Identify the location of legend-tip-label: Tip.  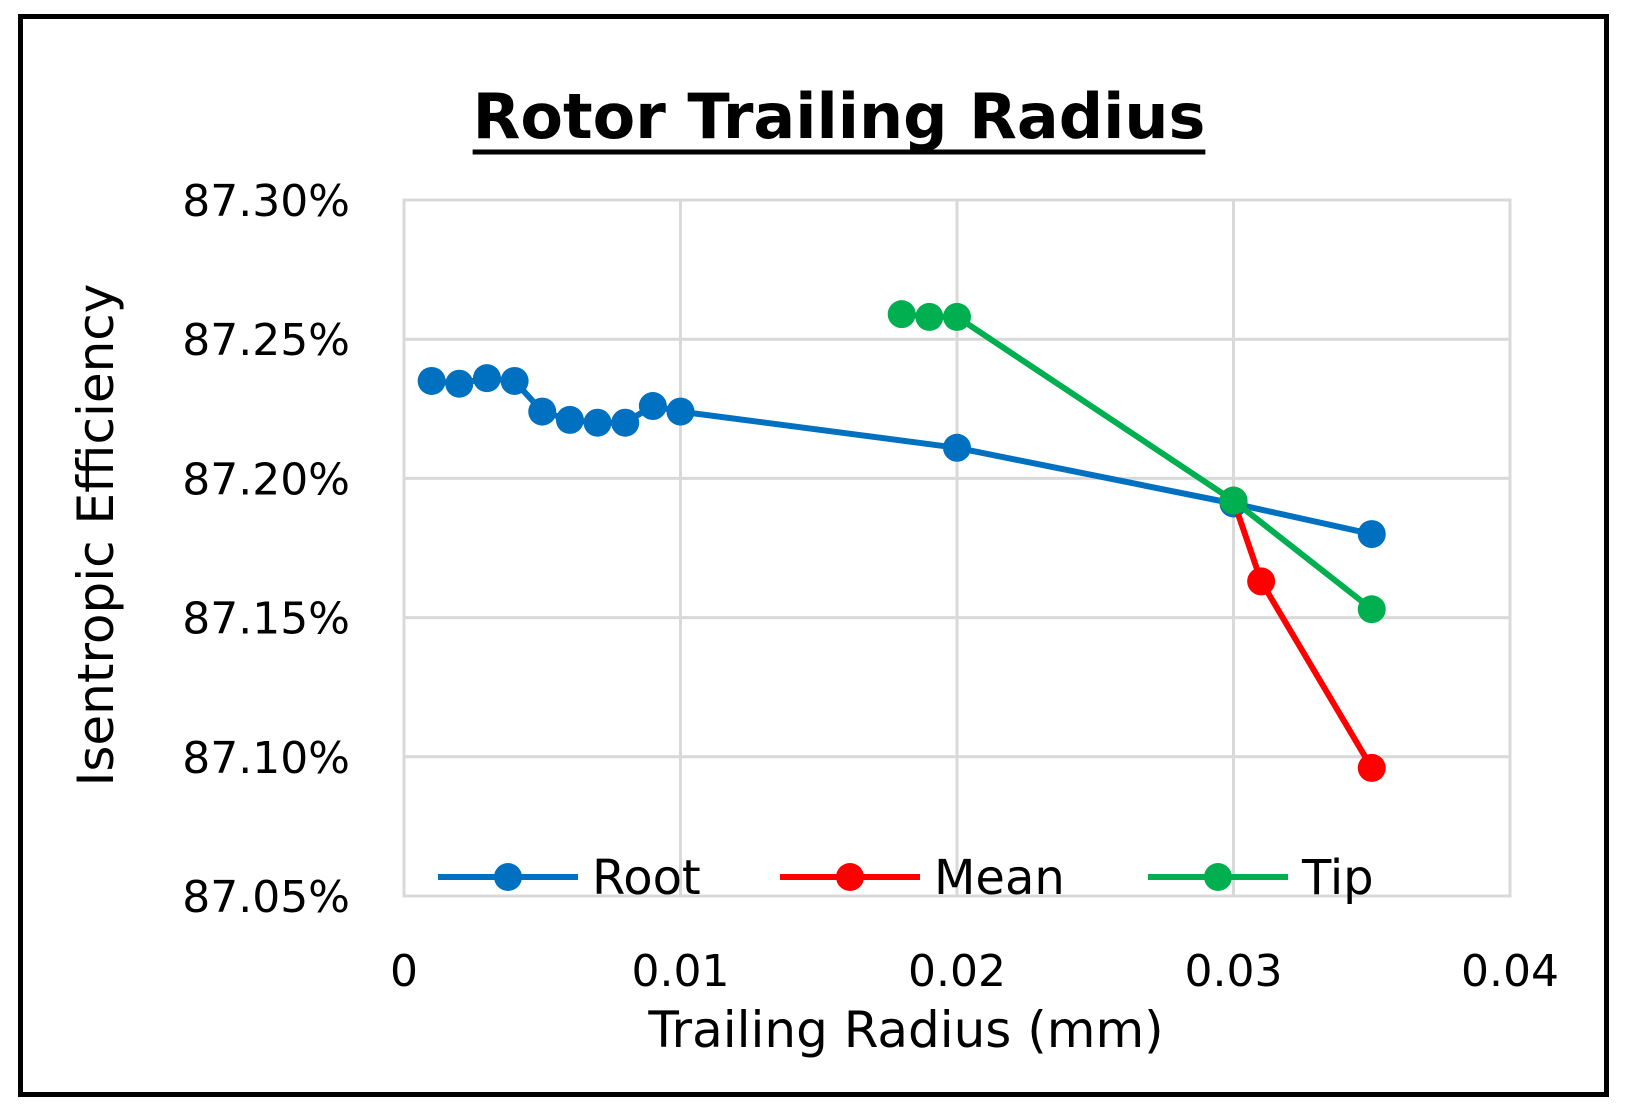
(1337, 878).